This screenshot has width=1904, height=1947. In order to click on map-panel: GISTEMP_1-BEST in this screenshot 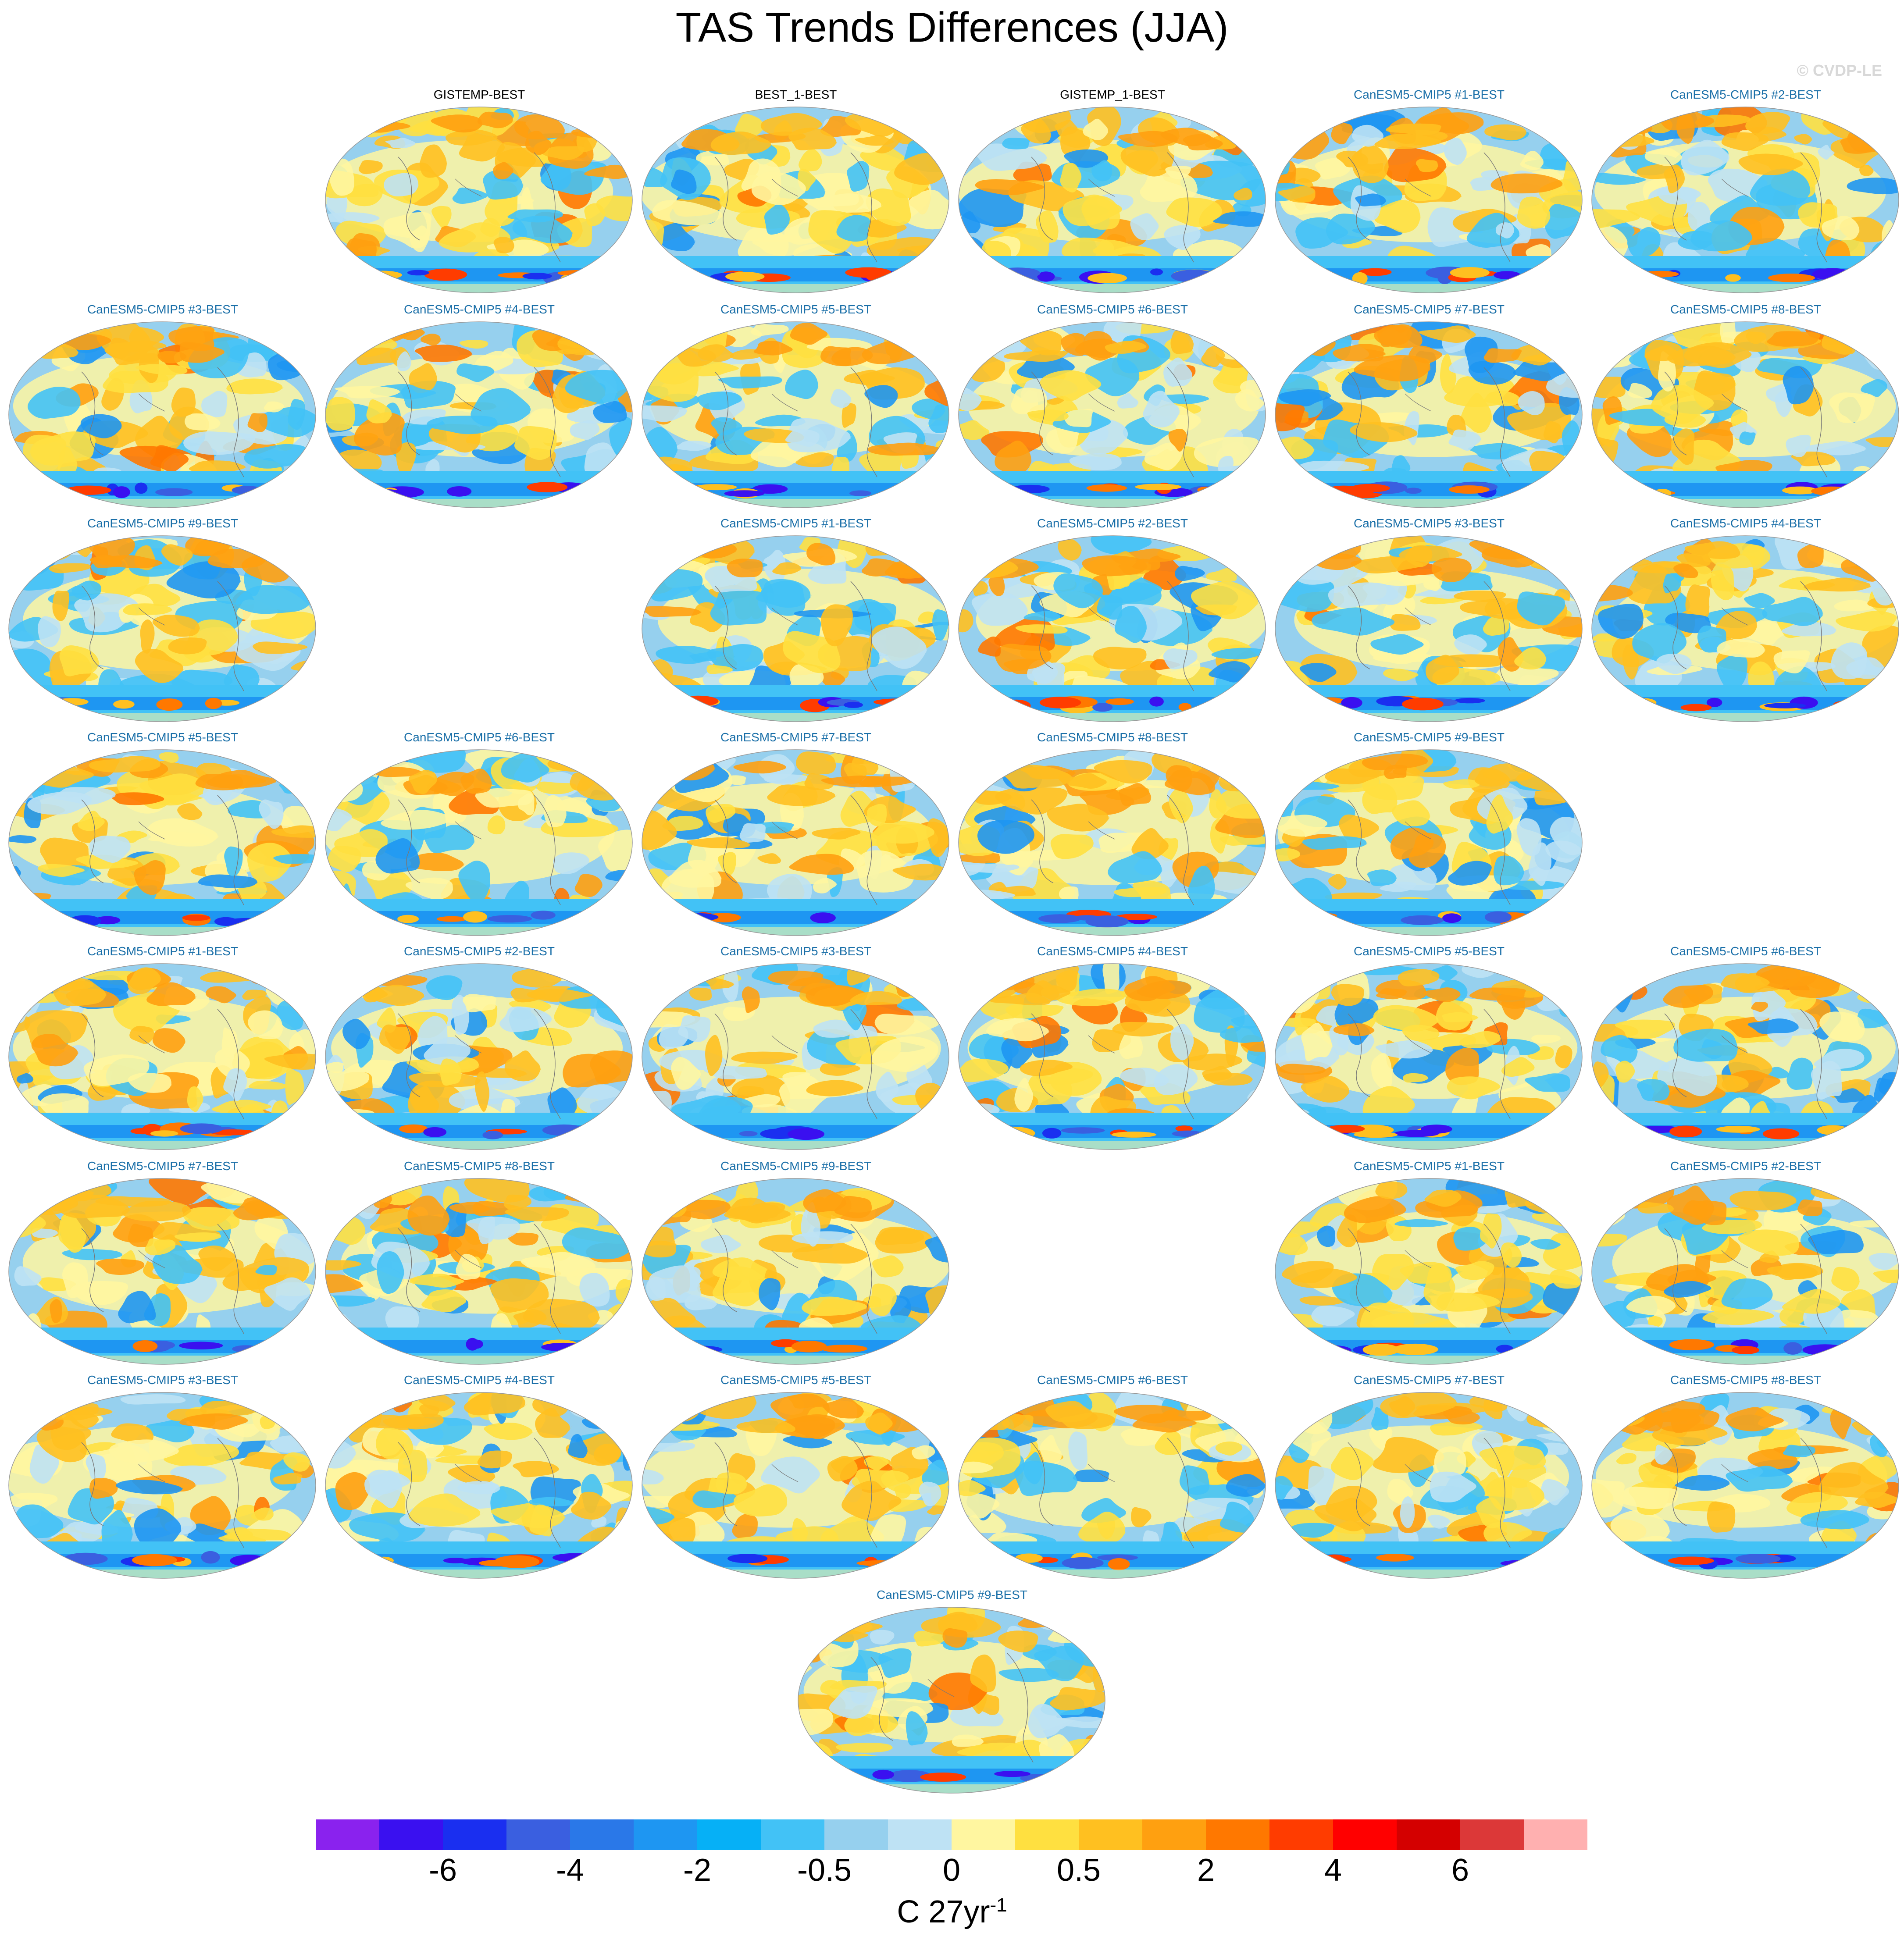, I will do `click(1112, 193)`.